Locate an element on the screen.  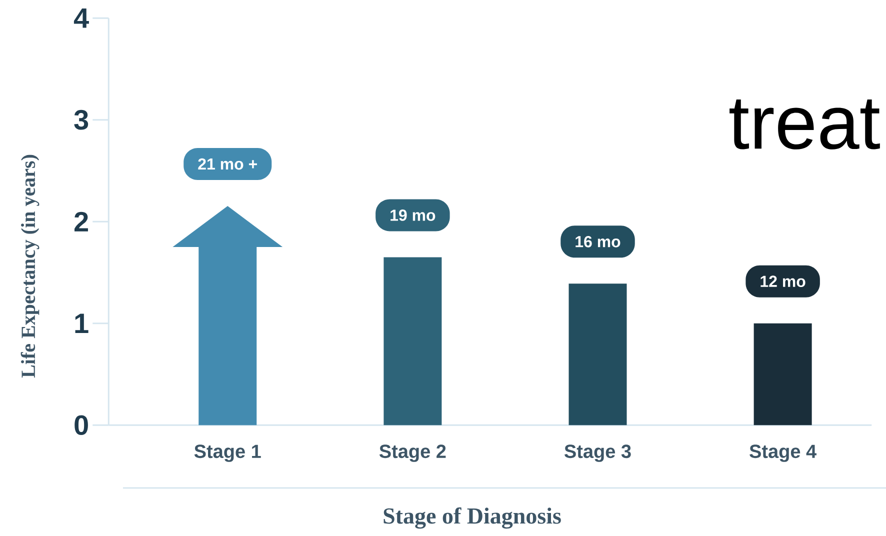
x-tick-label: Stage 2 is located at coordinates (412, 453).